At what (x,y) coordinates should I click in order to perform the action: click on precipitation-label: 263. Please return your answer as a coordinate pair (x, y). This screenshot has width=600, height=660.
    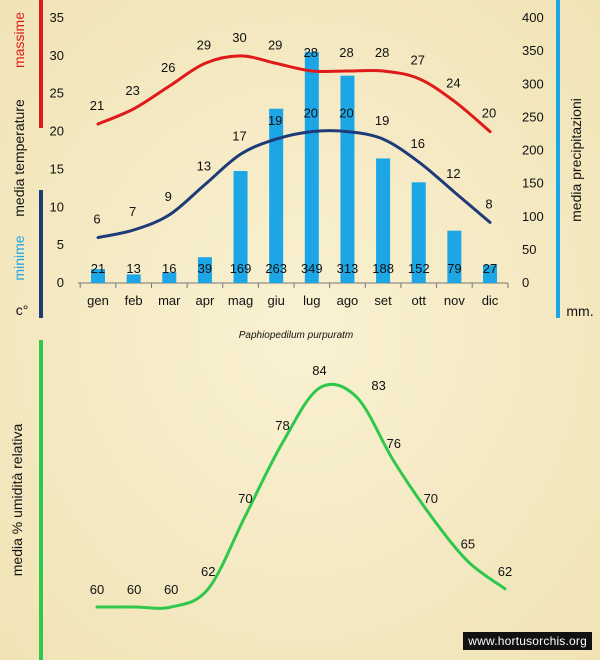
    Looking at the image, I should click on (276, 268).